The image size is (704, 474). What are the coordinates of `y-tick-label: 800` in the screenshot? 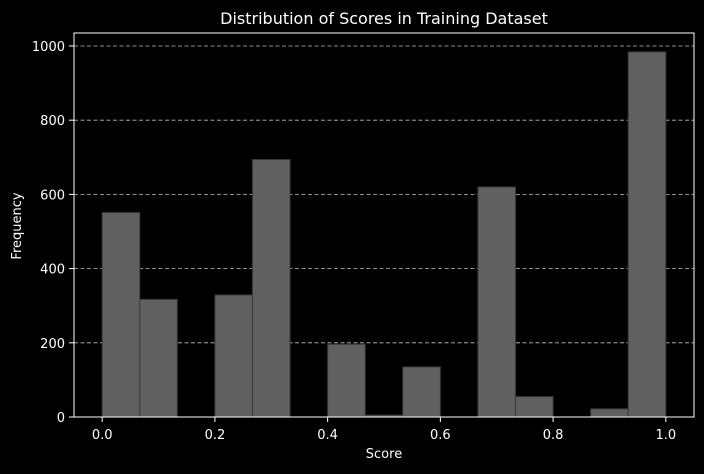 It's located at (52, 121).